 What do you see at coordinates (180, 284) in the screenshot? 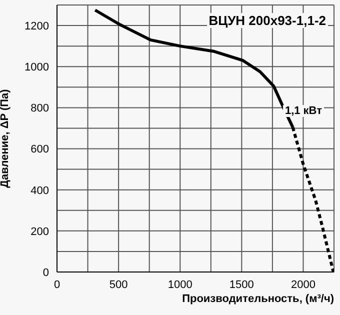
I see `x-tick-label: 1000` at bounding box center [180, 284].